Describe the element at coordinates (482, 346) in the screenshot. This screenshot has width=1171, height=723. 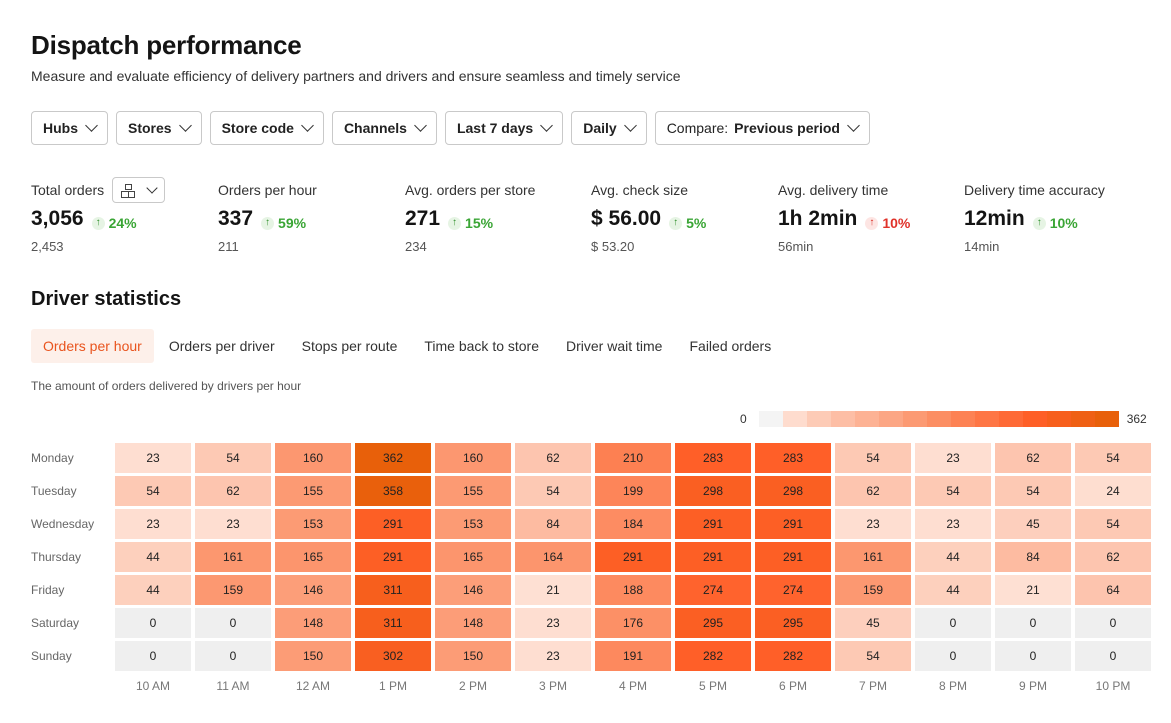
I see `tab-time-back-to-store: Time back to store` at that location.